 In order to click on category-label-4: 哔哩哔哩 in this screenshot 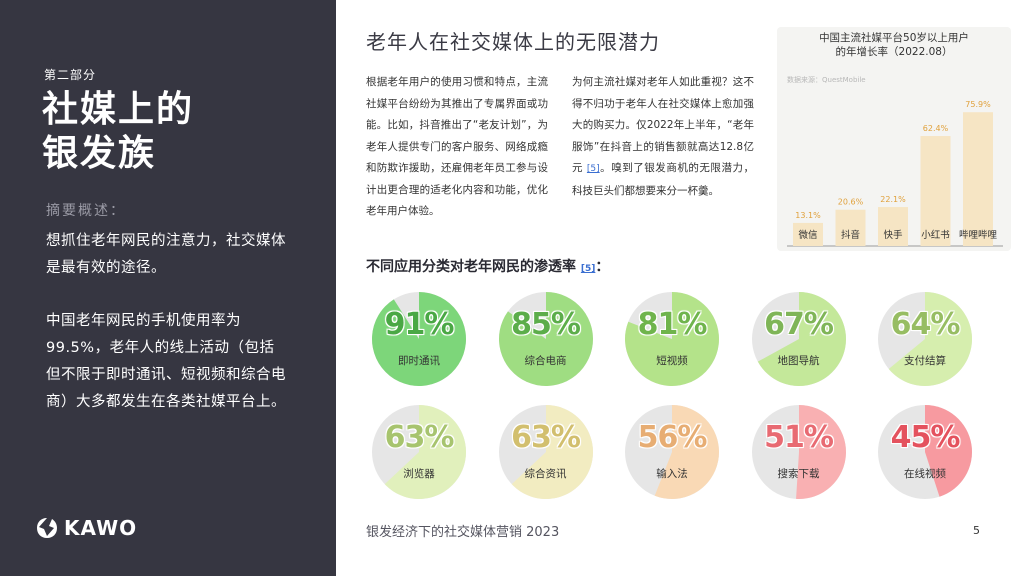, I will do `click(977, 235)`.